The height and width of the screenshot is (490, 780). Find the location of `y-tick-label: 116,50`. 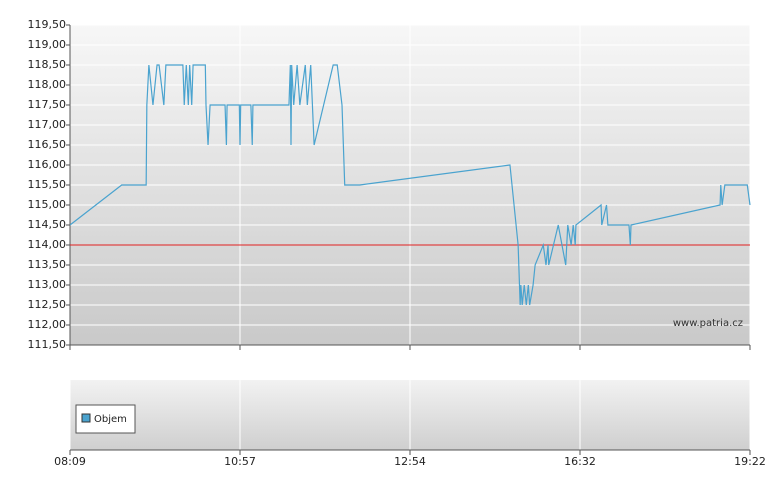

y-tick-label: 116,50 is located at coordinates (47, 144).